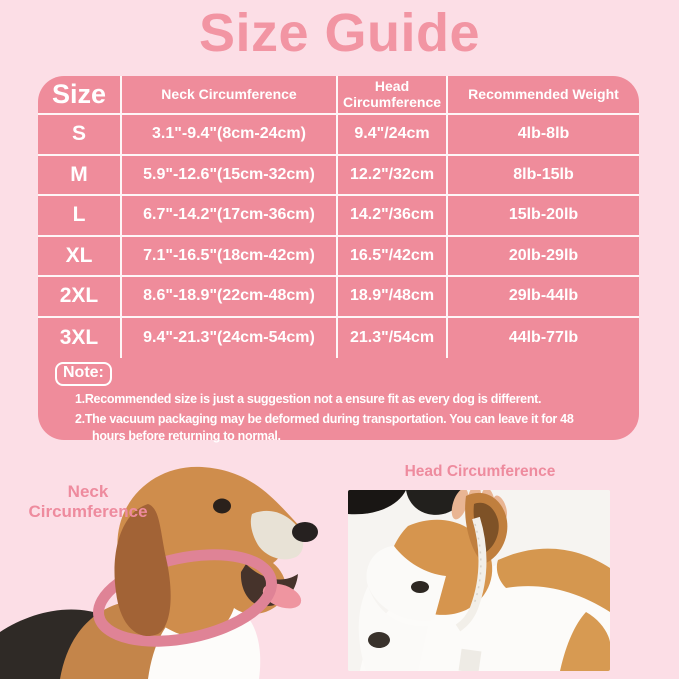 This screenshot has height=679, width=679. I want to click on cell-size-xl: XL, so click(80, 256).